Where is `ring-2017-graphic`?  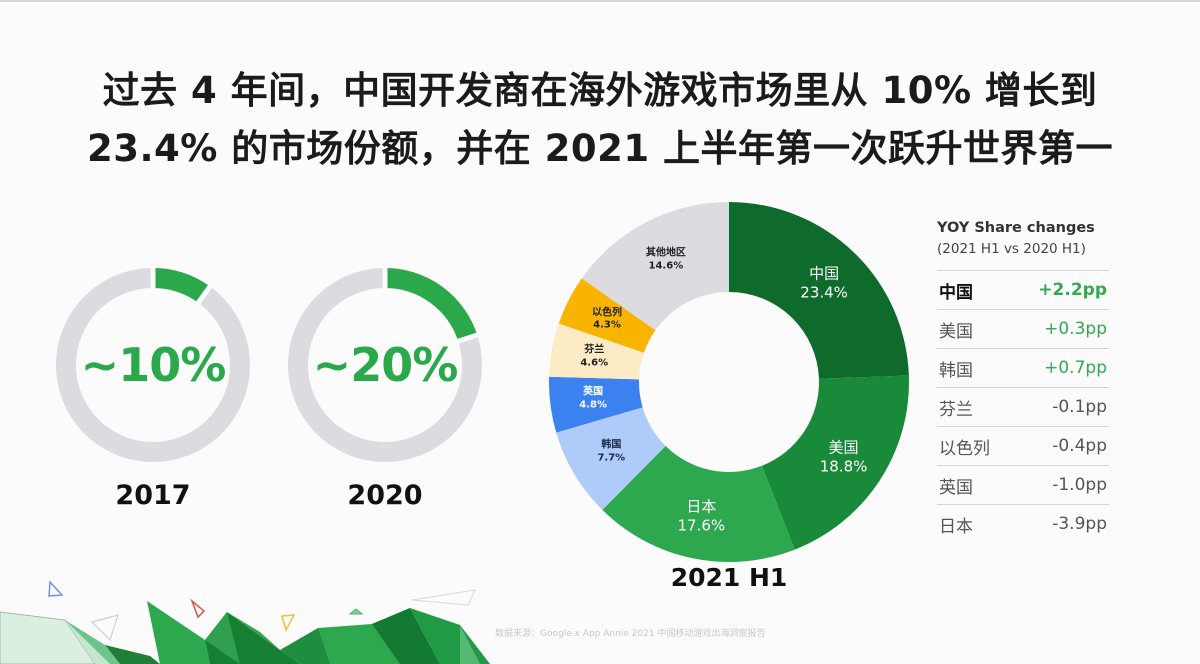 ring-2017-graphic is located at coordinates (153, 364).